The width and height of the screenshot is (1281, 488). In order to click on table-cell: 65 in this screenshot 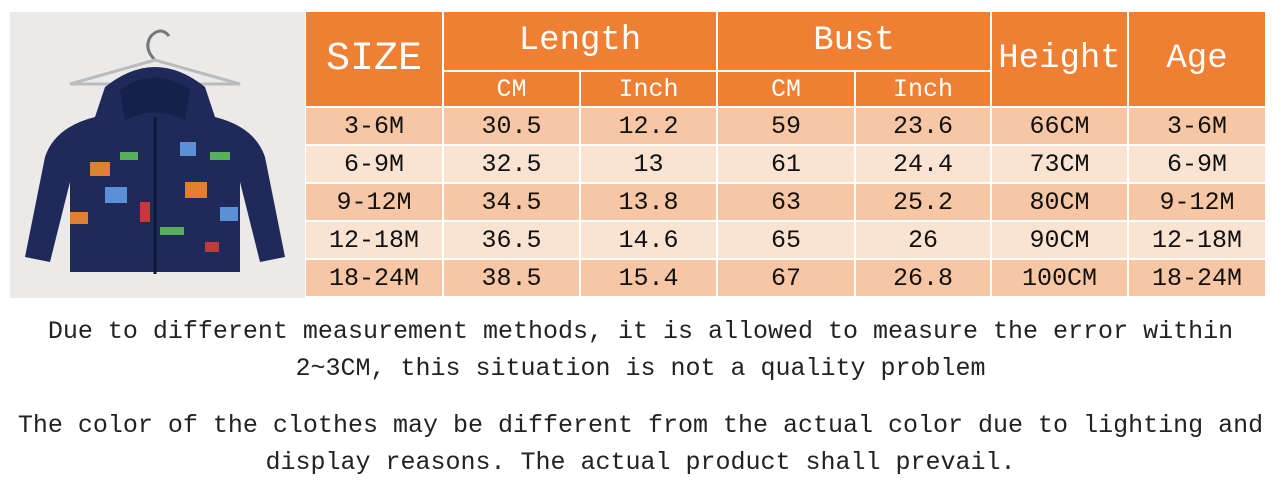, I will do `click(786, 240)`.